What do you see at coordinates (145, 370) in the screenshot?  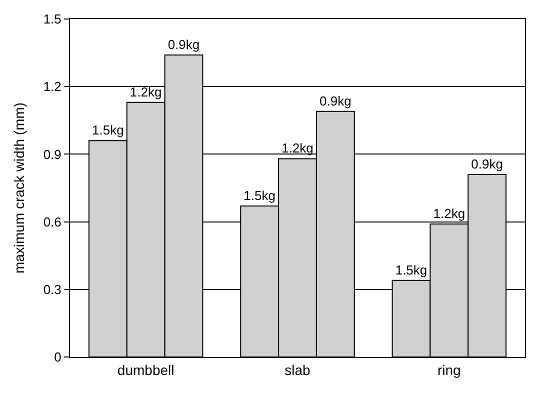 I see `x-tick-label: dumbbell` at bounding box center [145, 370].